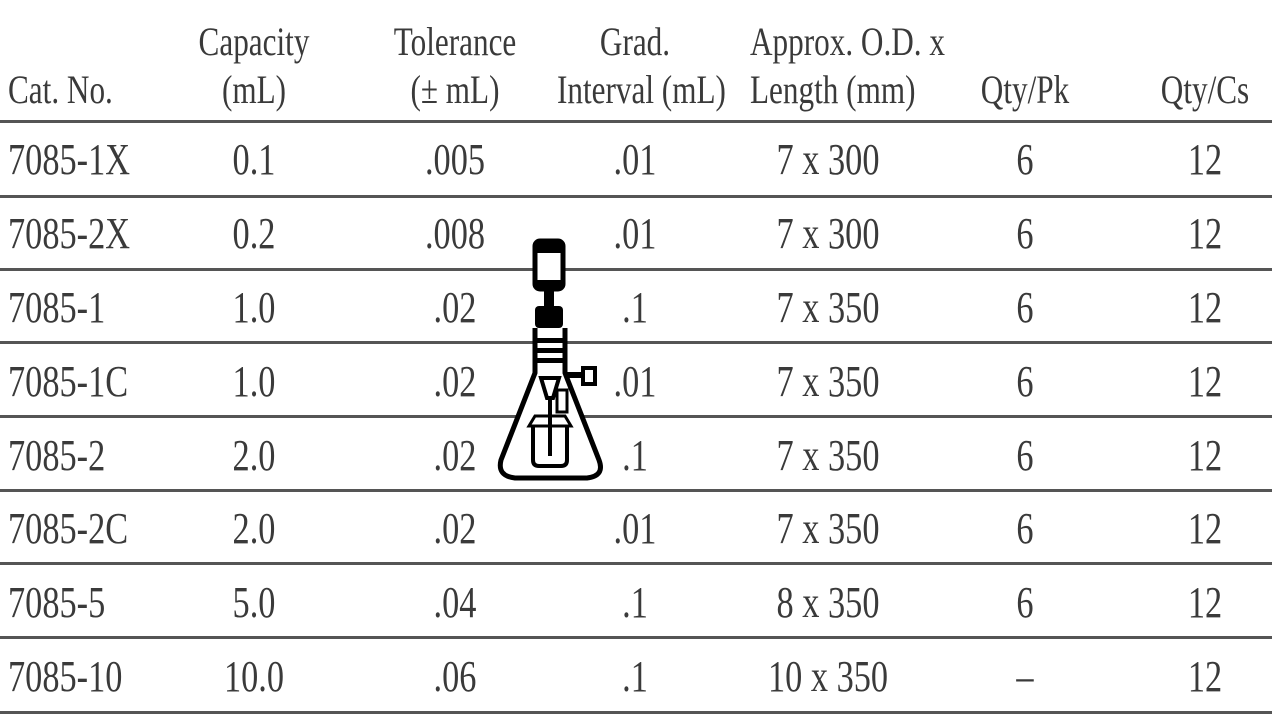  I want to click on cell-capacity: 5.0, so click(254, 602).